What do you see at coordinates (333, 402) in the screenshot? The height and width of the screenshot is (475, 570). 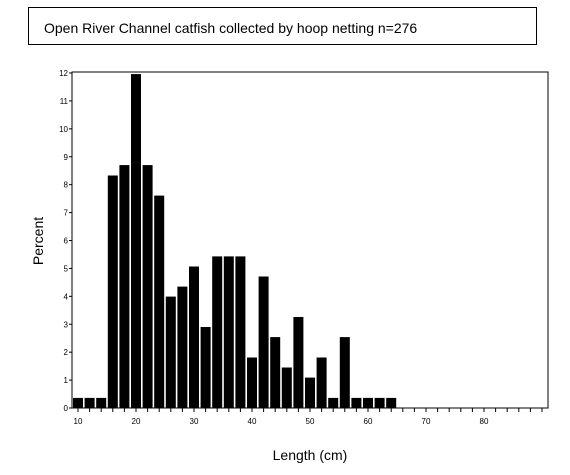 I see `bar-54cm` at bounding box center [333, 402].